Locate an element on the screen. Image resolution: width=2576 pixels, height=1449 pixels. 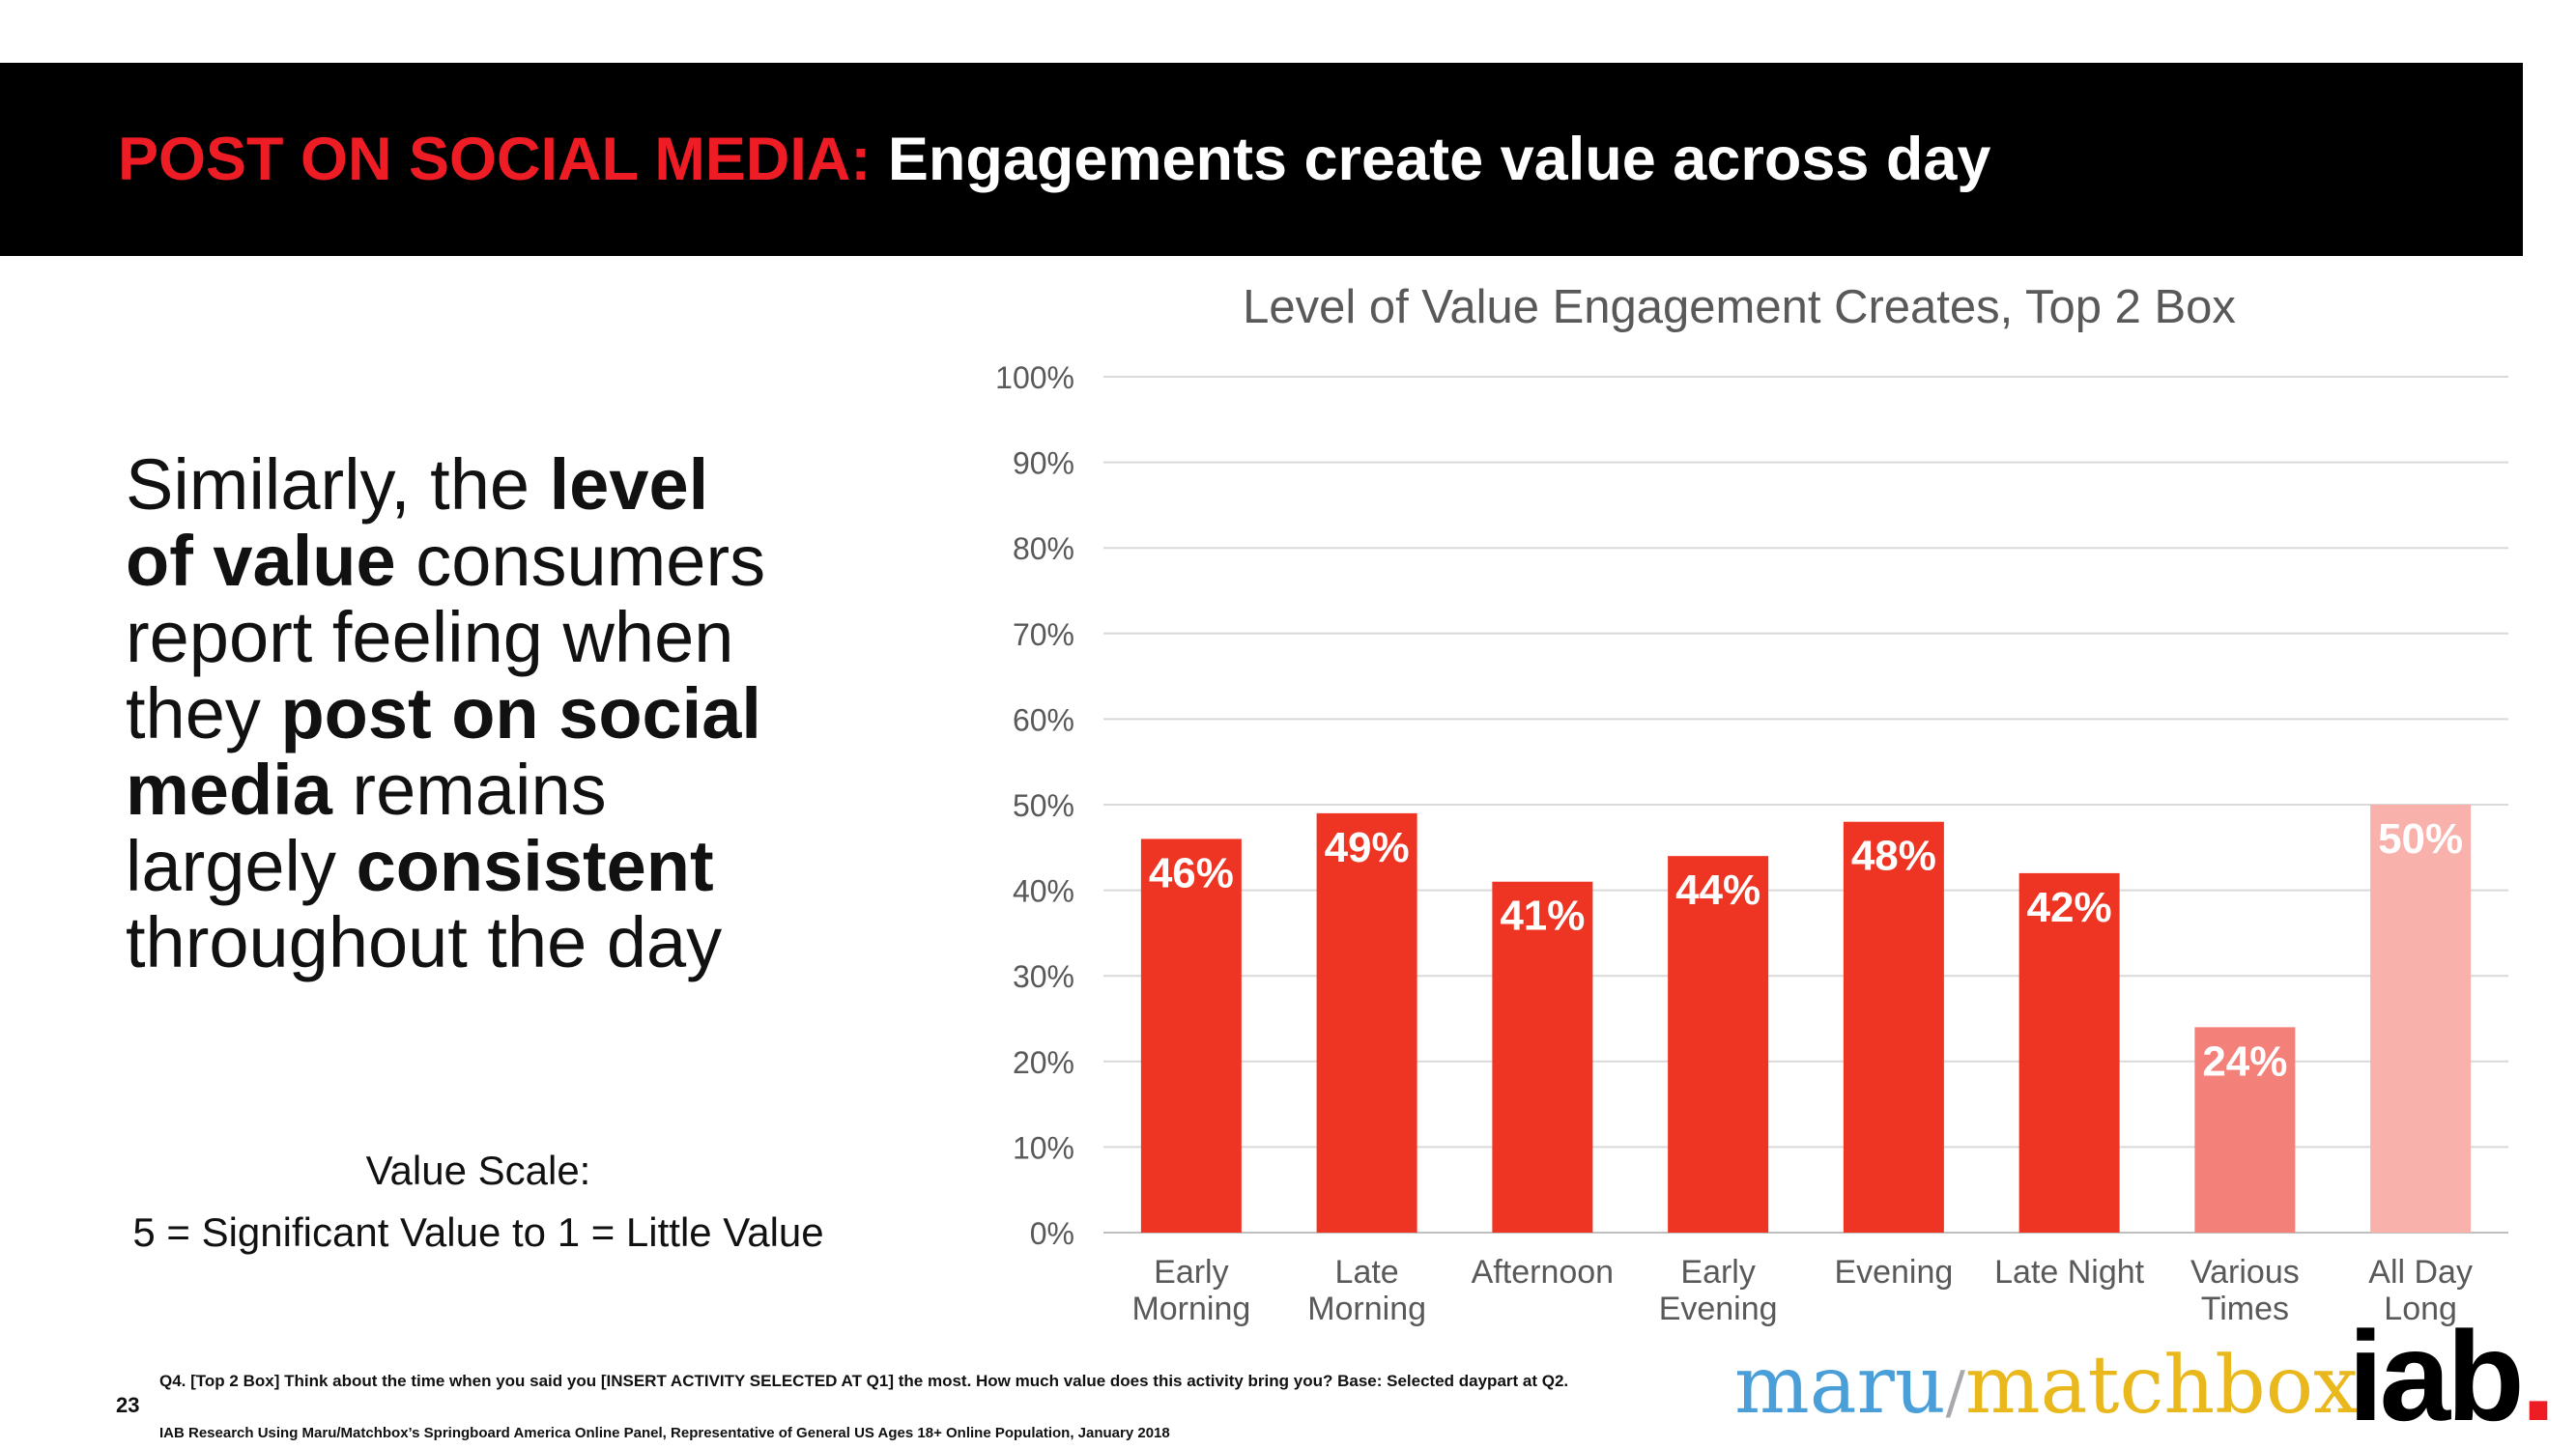
y-tick-label: 100% is located at coordinates (1035, 377).